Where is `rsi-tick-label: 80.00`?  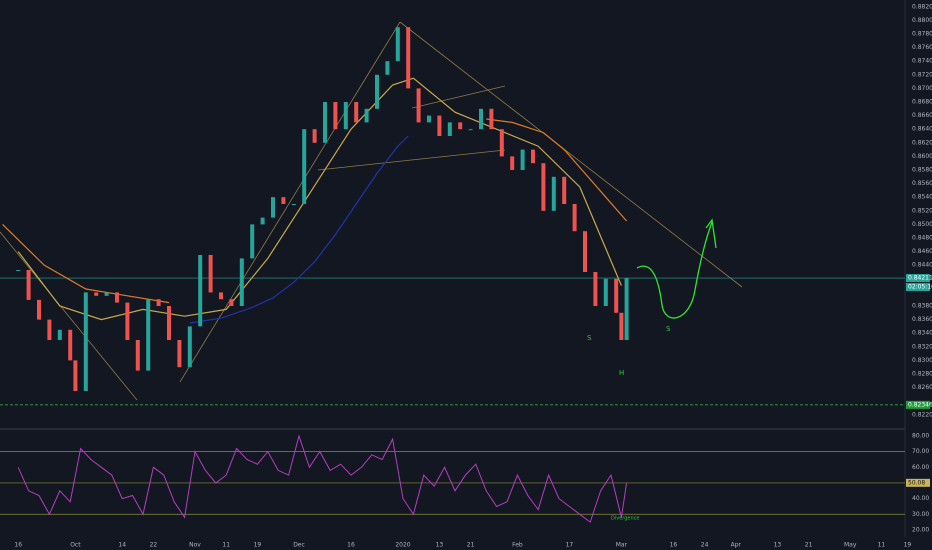 rsi-tick-label: 80.00 is located at coordinates (920, 435).